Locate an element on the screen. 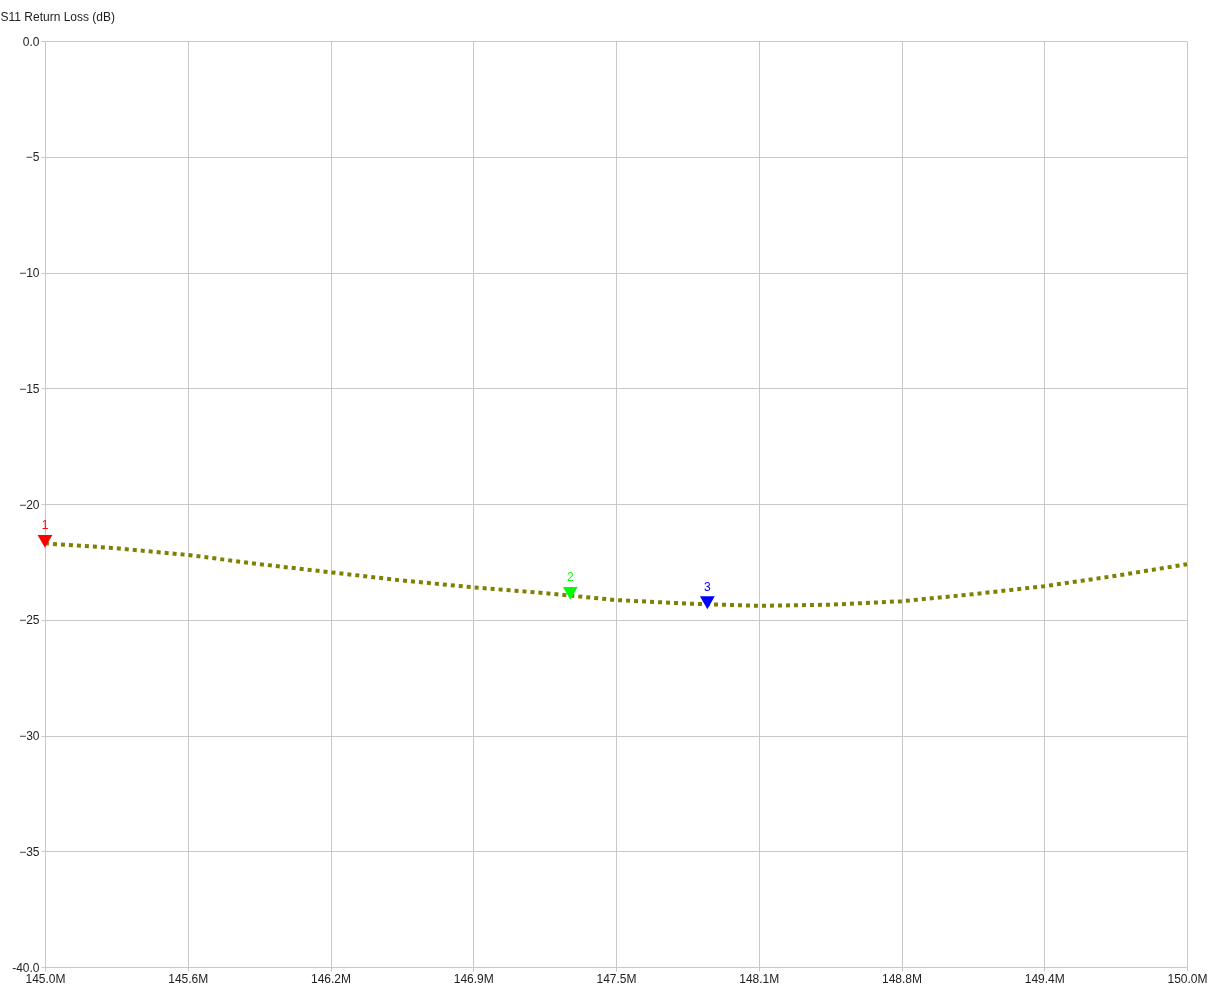  x-tick-label: 148.8M is located at coordinates (902, 978).